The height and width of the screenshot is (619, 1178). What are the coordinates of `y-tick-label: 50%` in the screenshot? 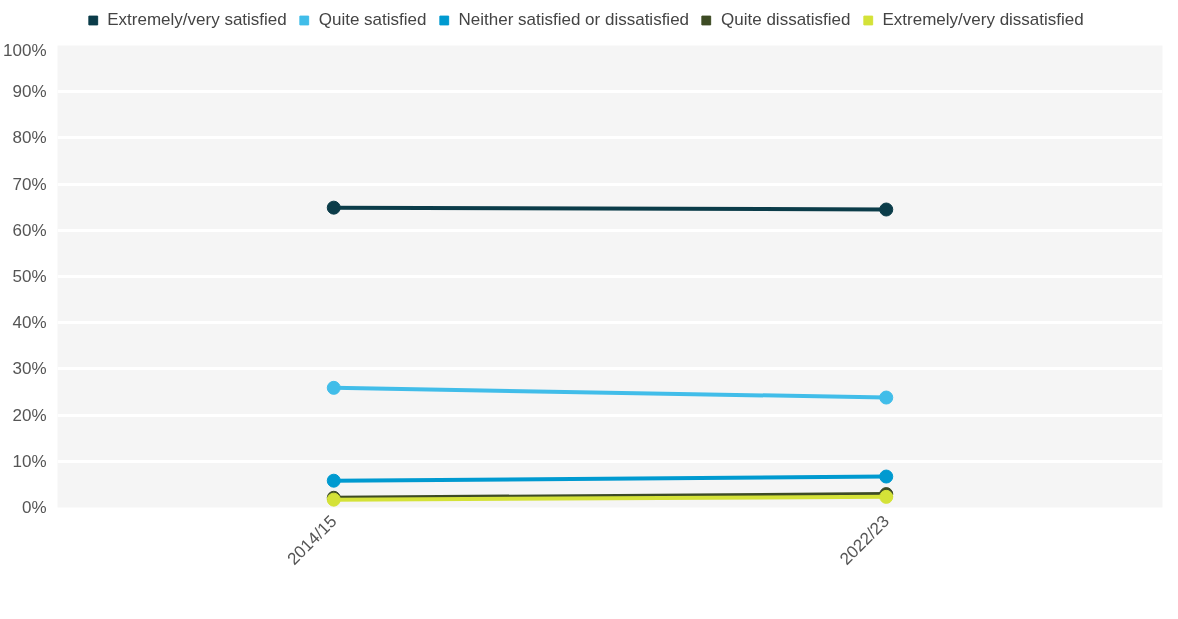 It's located at (29, 276).